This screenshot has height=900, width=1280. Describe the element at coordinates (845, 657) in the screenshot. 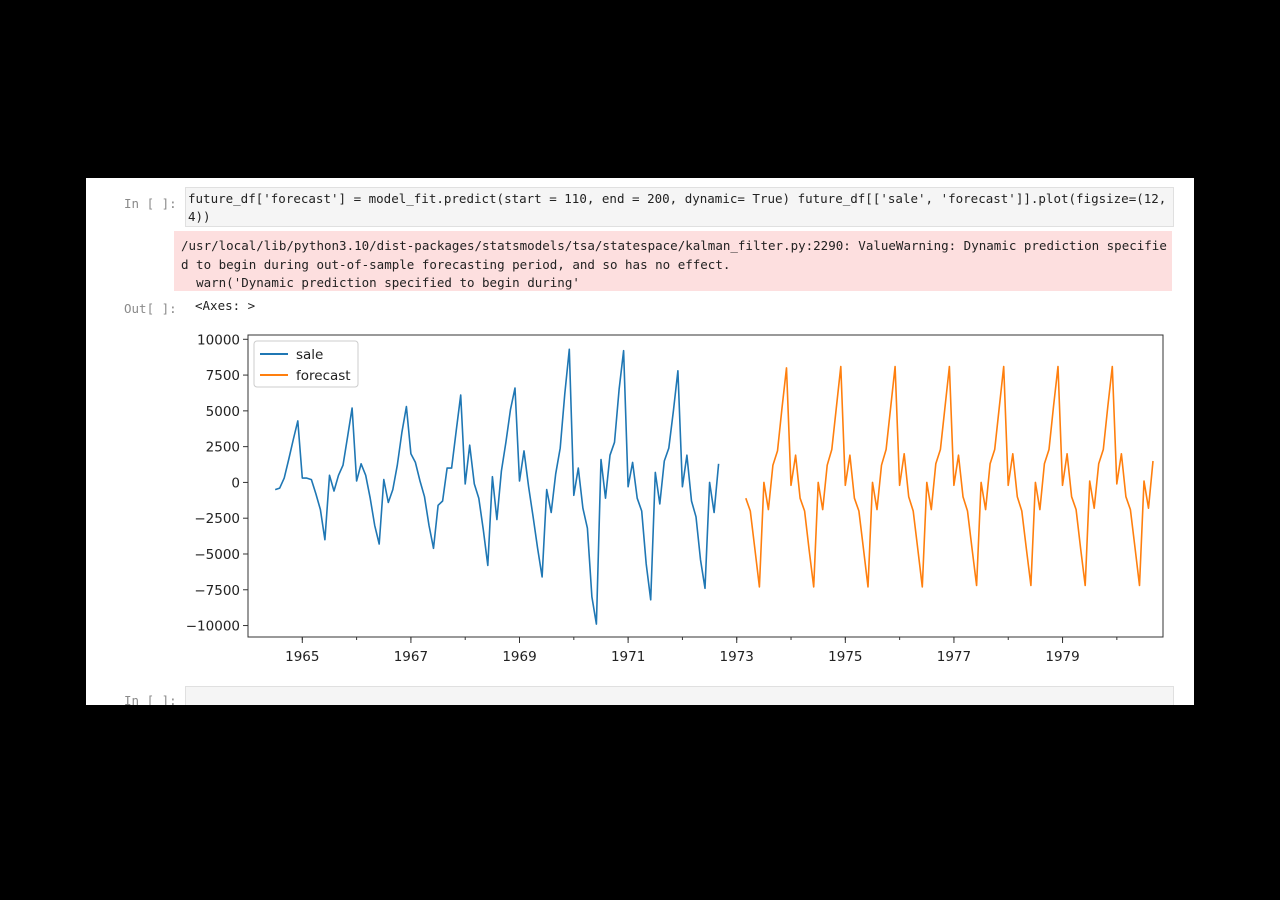

I see `x-tick-label: 1975` at that location.